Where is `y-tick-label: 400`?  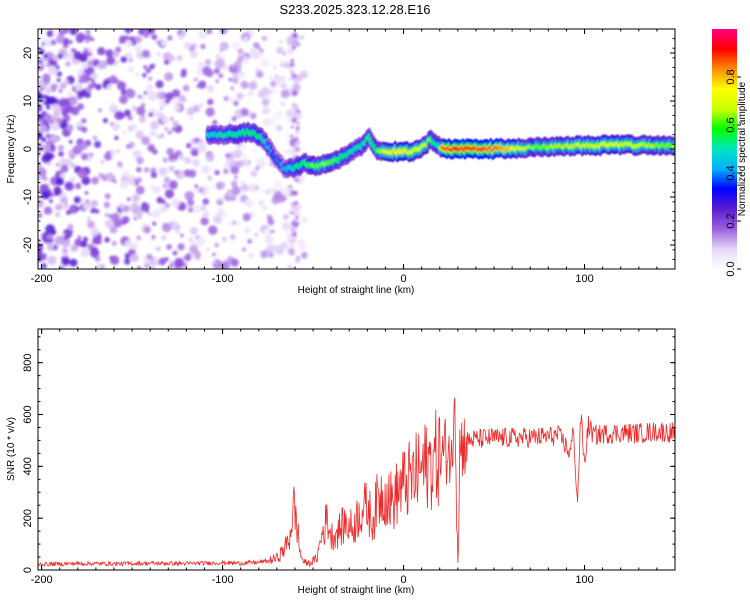 y-tick-label: 400 is located at coordinates (28, 466).